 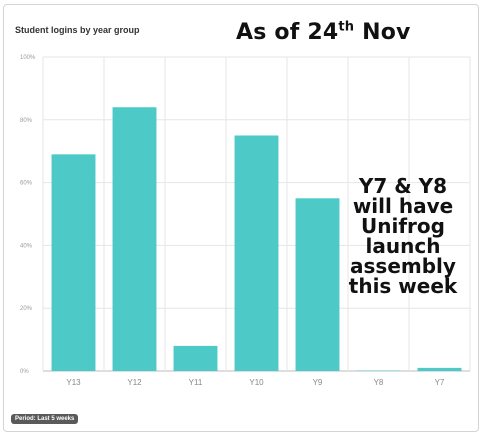 I want to click on bar-y13, so click(x=73, y=262).